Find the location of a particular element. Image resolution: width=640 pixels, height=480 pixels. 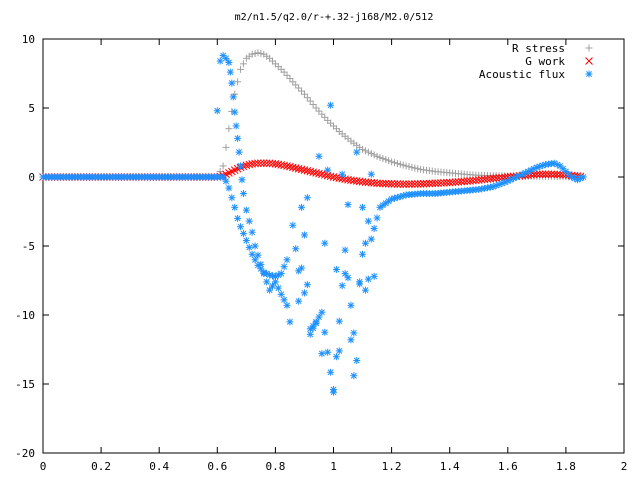

x-tick-label: 1.2 is located at coordinates (392, 466).